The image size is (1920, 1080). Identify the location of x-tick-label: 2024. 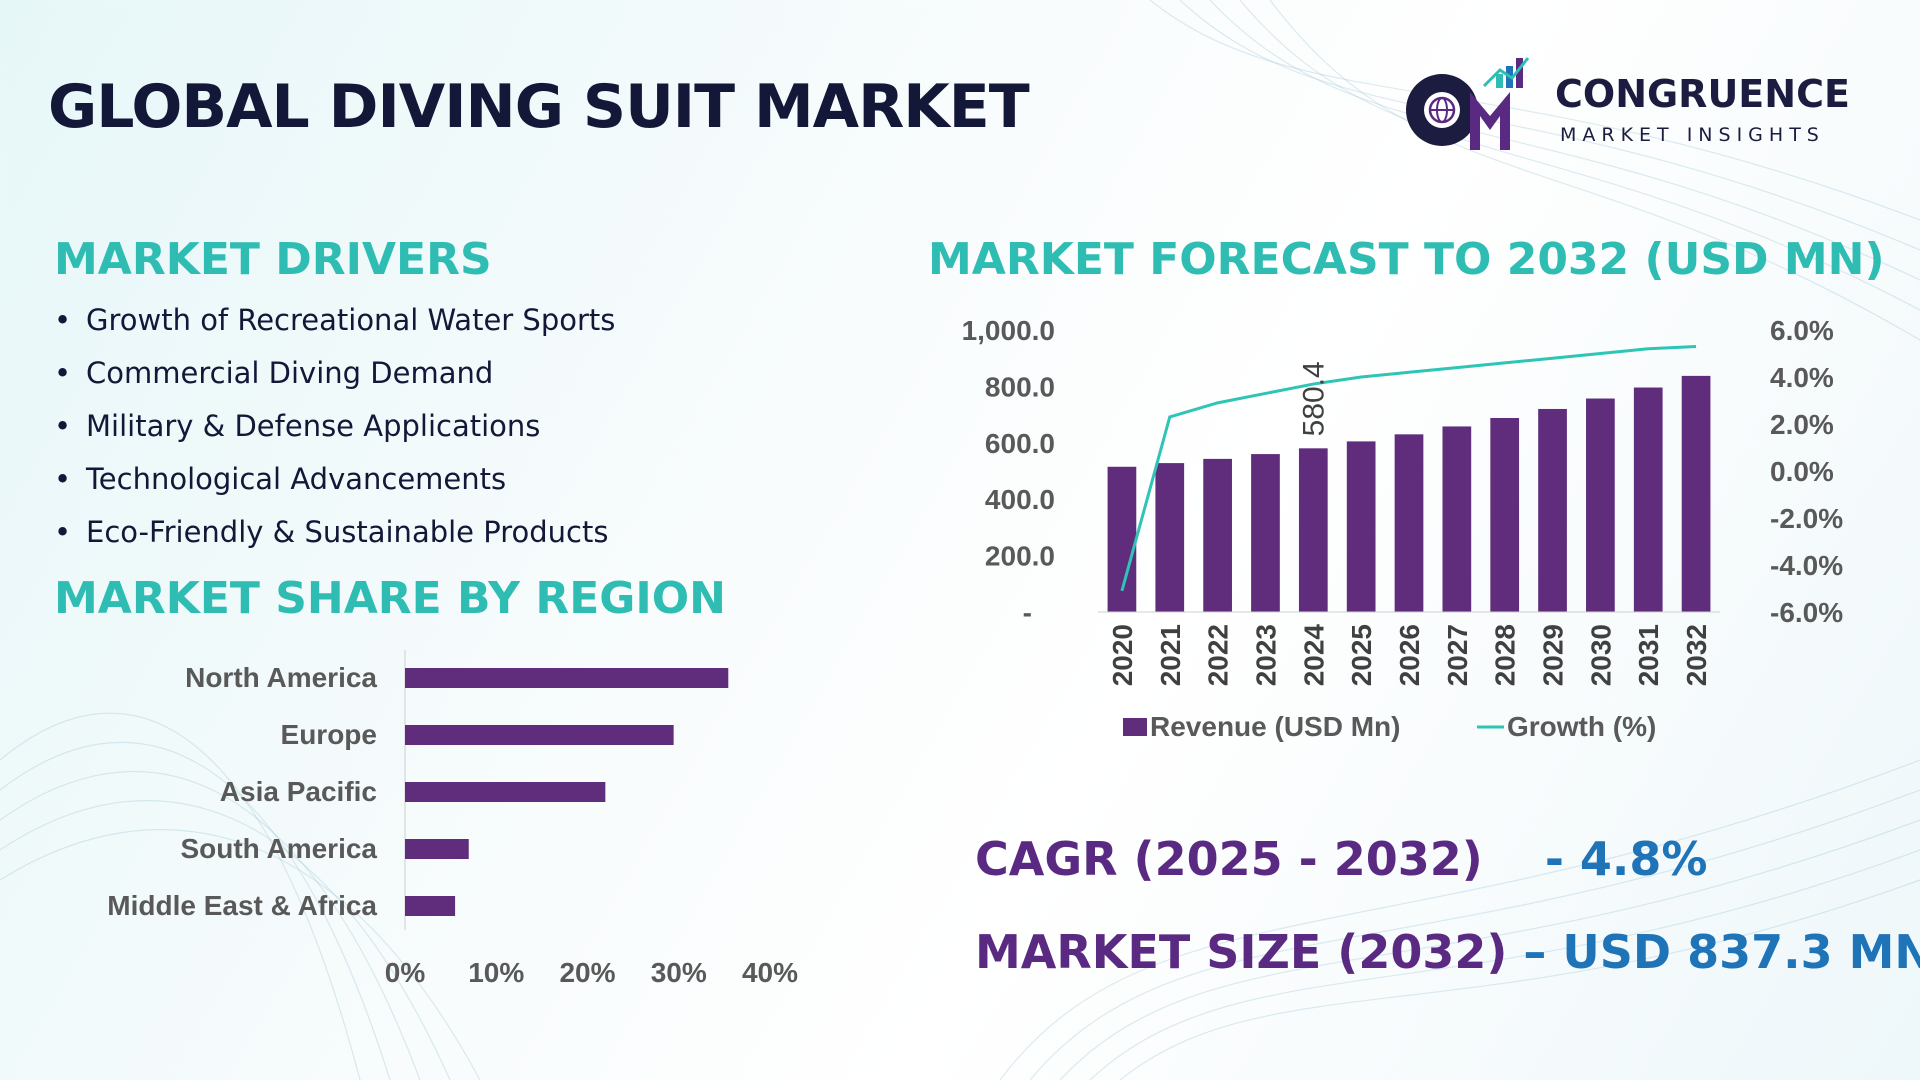
(1313, 655).